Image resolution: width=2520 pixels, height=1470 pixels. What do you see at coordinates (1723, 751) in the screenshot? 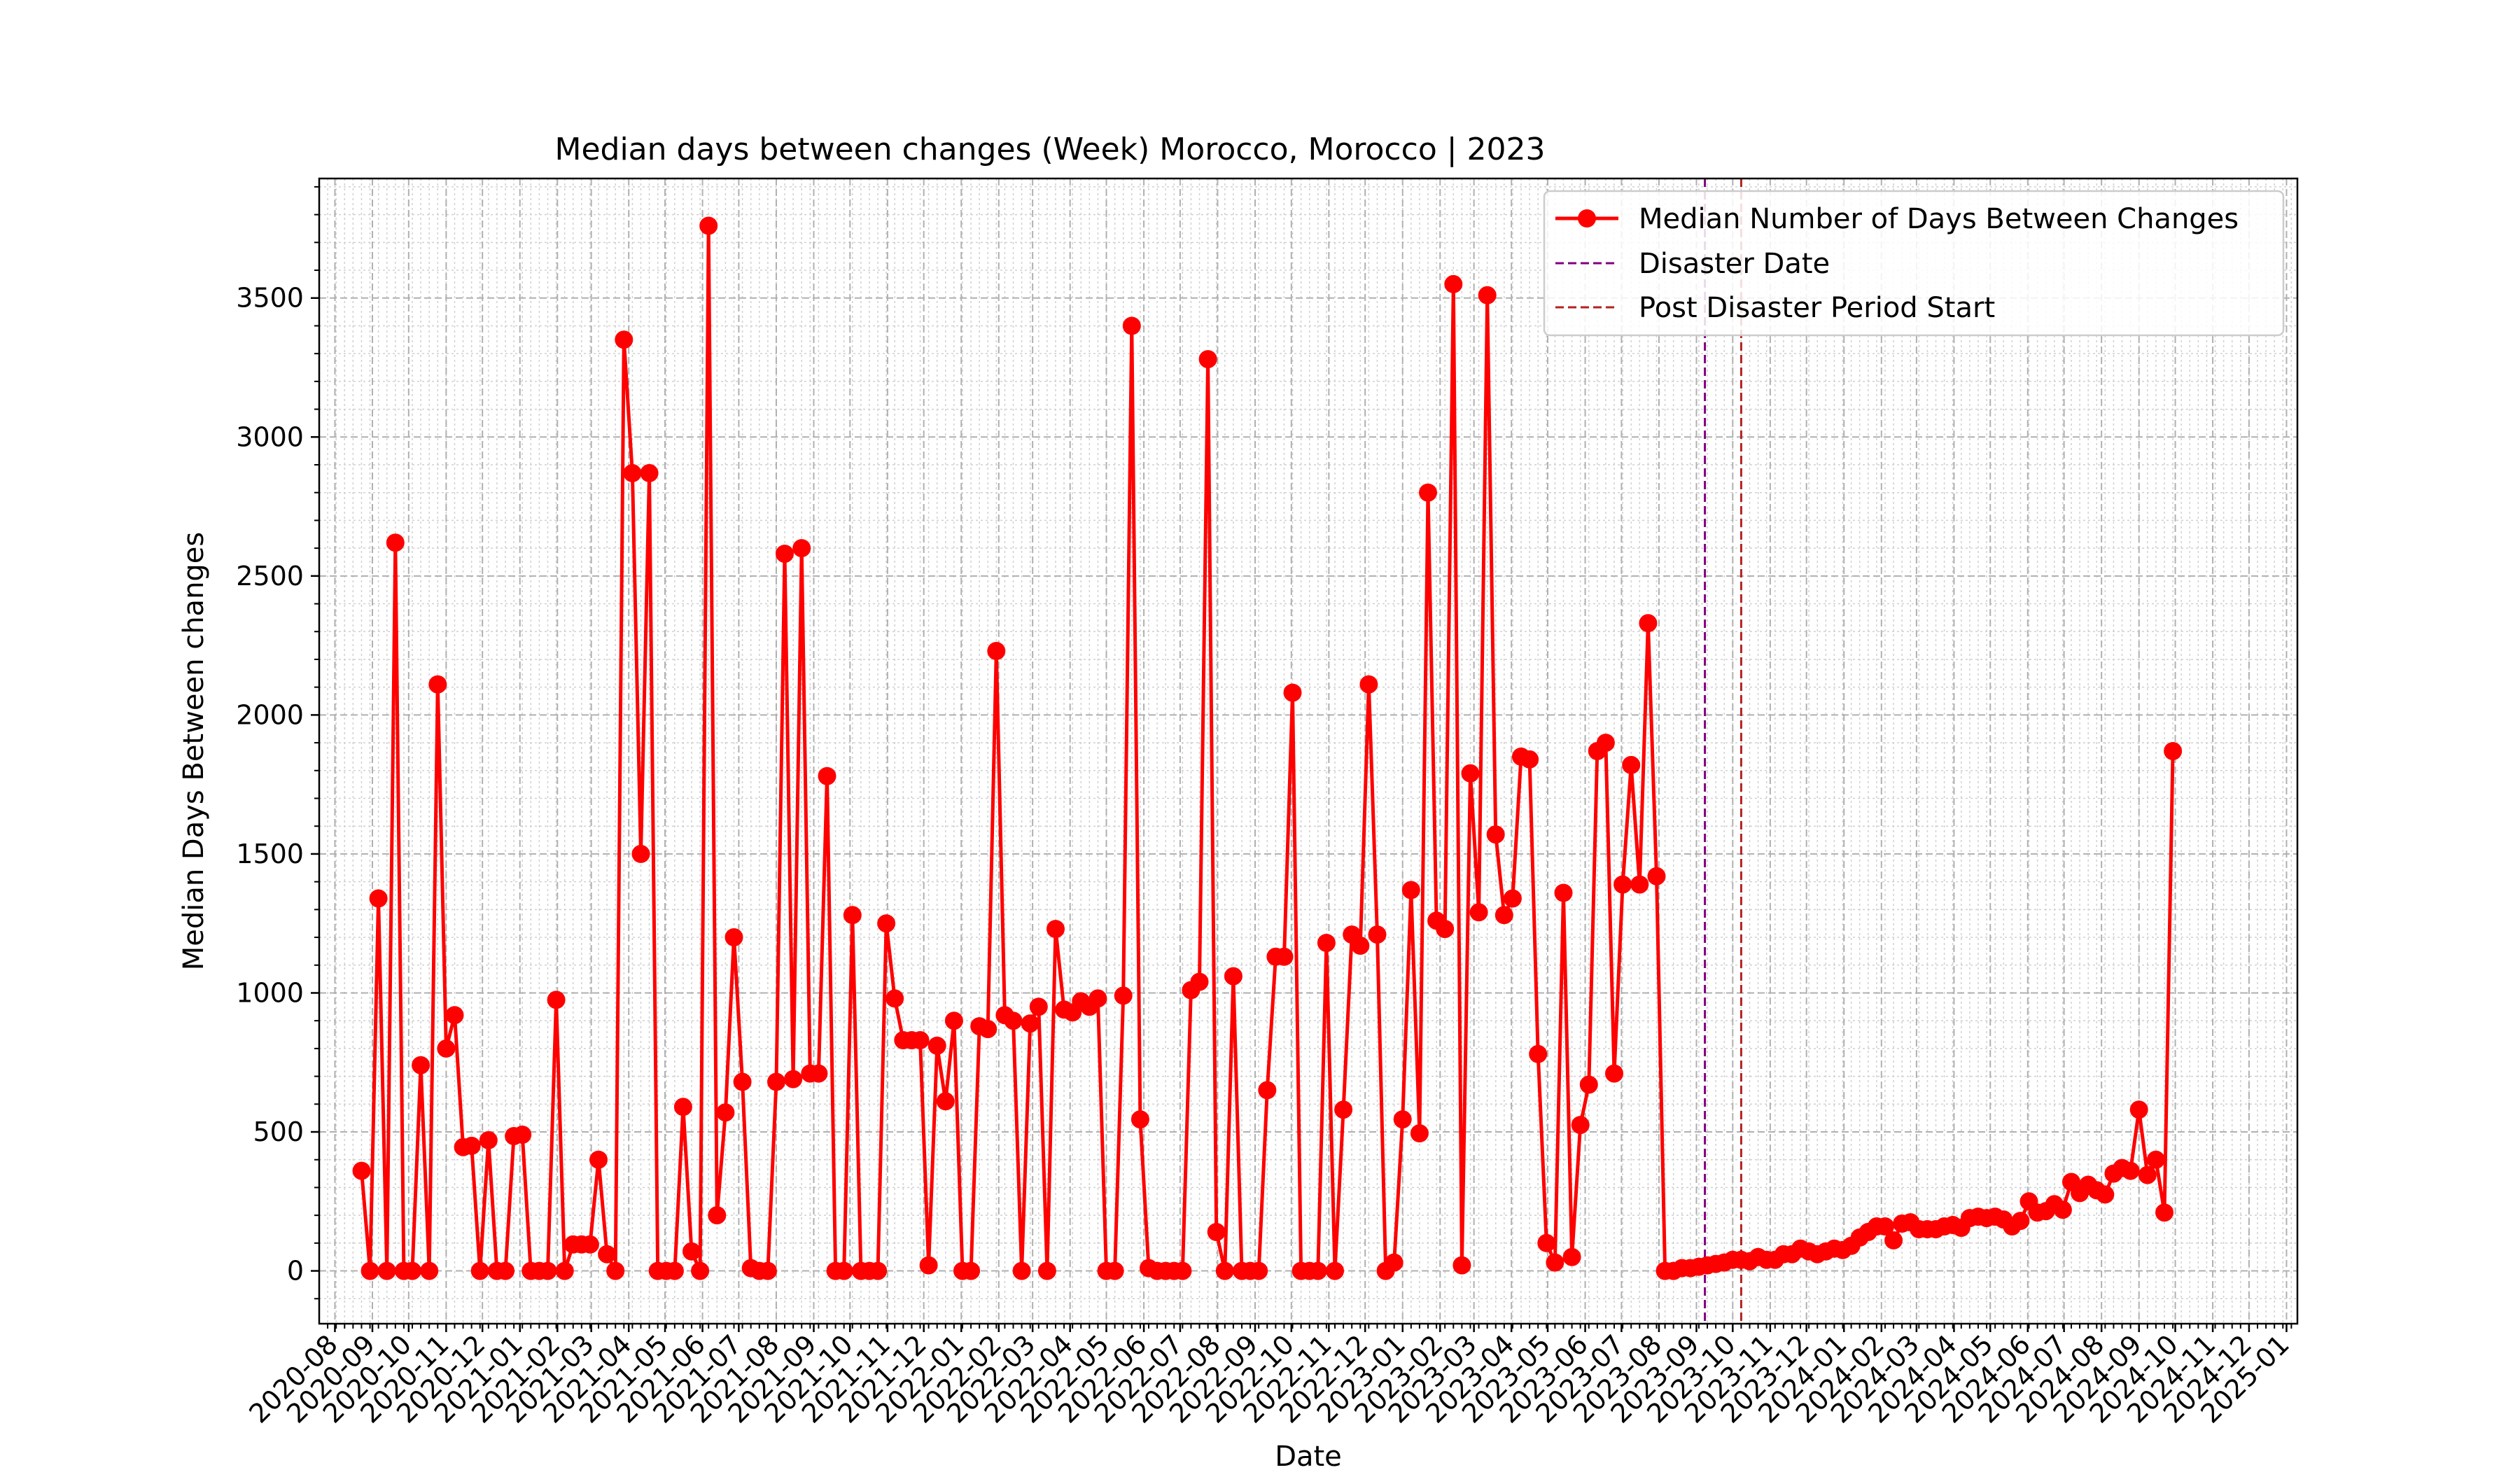
I see `vertical-lines` at bounding box center [1723, 751].